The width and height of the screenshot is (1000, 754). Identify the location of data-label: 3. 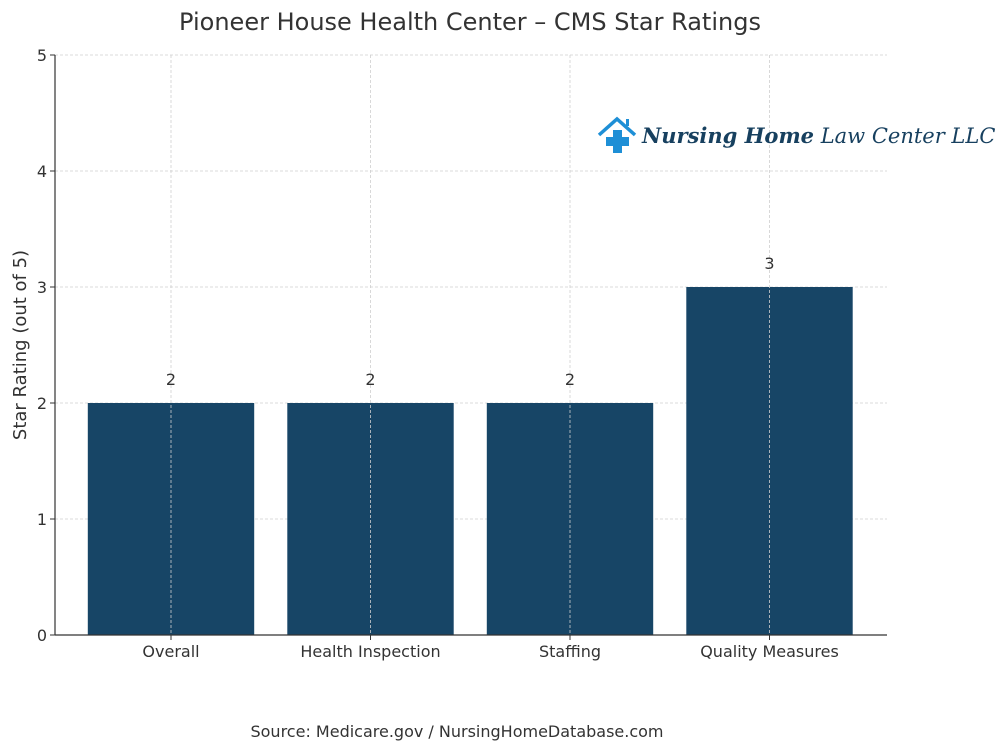
(769, 263).